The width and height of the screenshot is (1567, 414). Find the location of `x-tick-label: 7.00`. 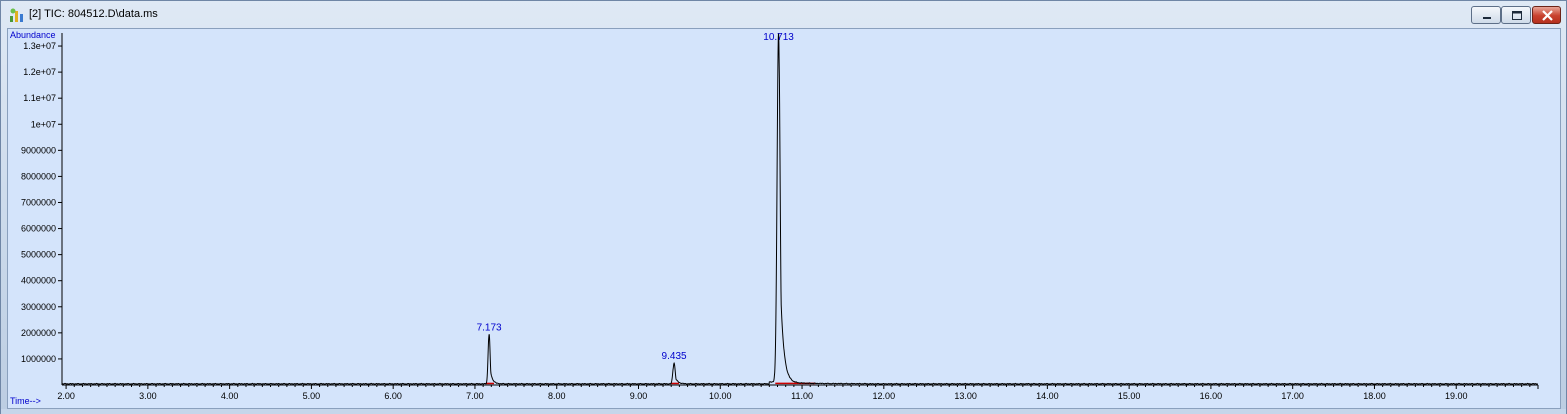

x-tick-label: 7.00 is located at coordinates (475, 396).